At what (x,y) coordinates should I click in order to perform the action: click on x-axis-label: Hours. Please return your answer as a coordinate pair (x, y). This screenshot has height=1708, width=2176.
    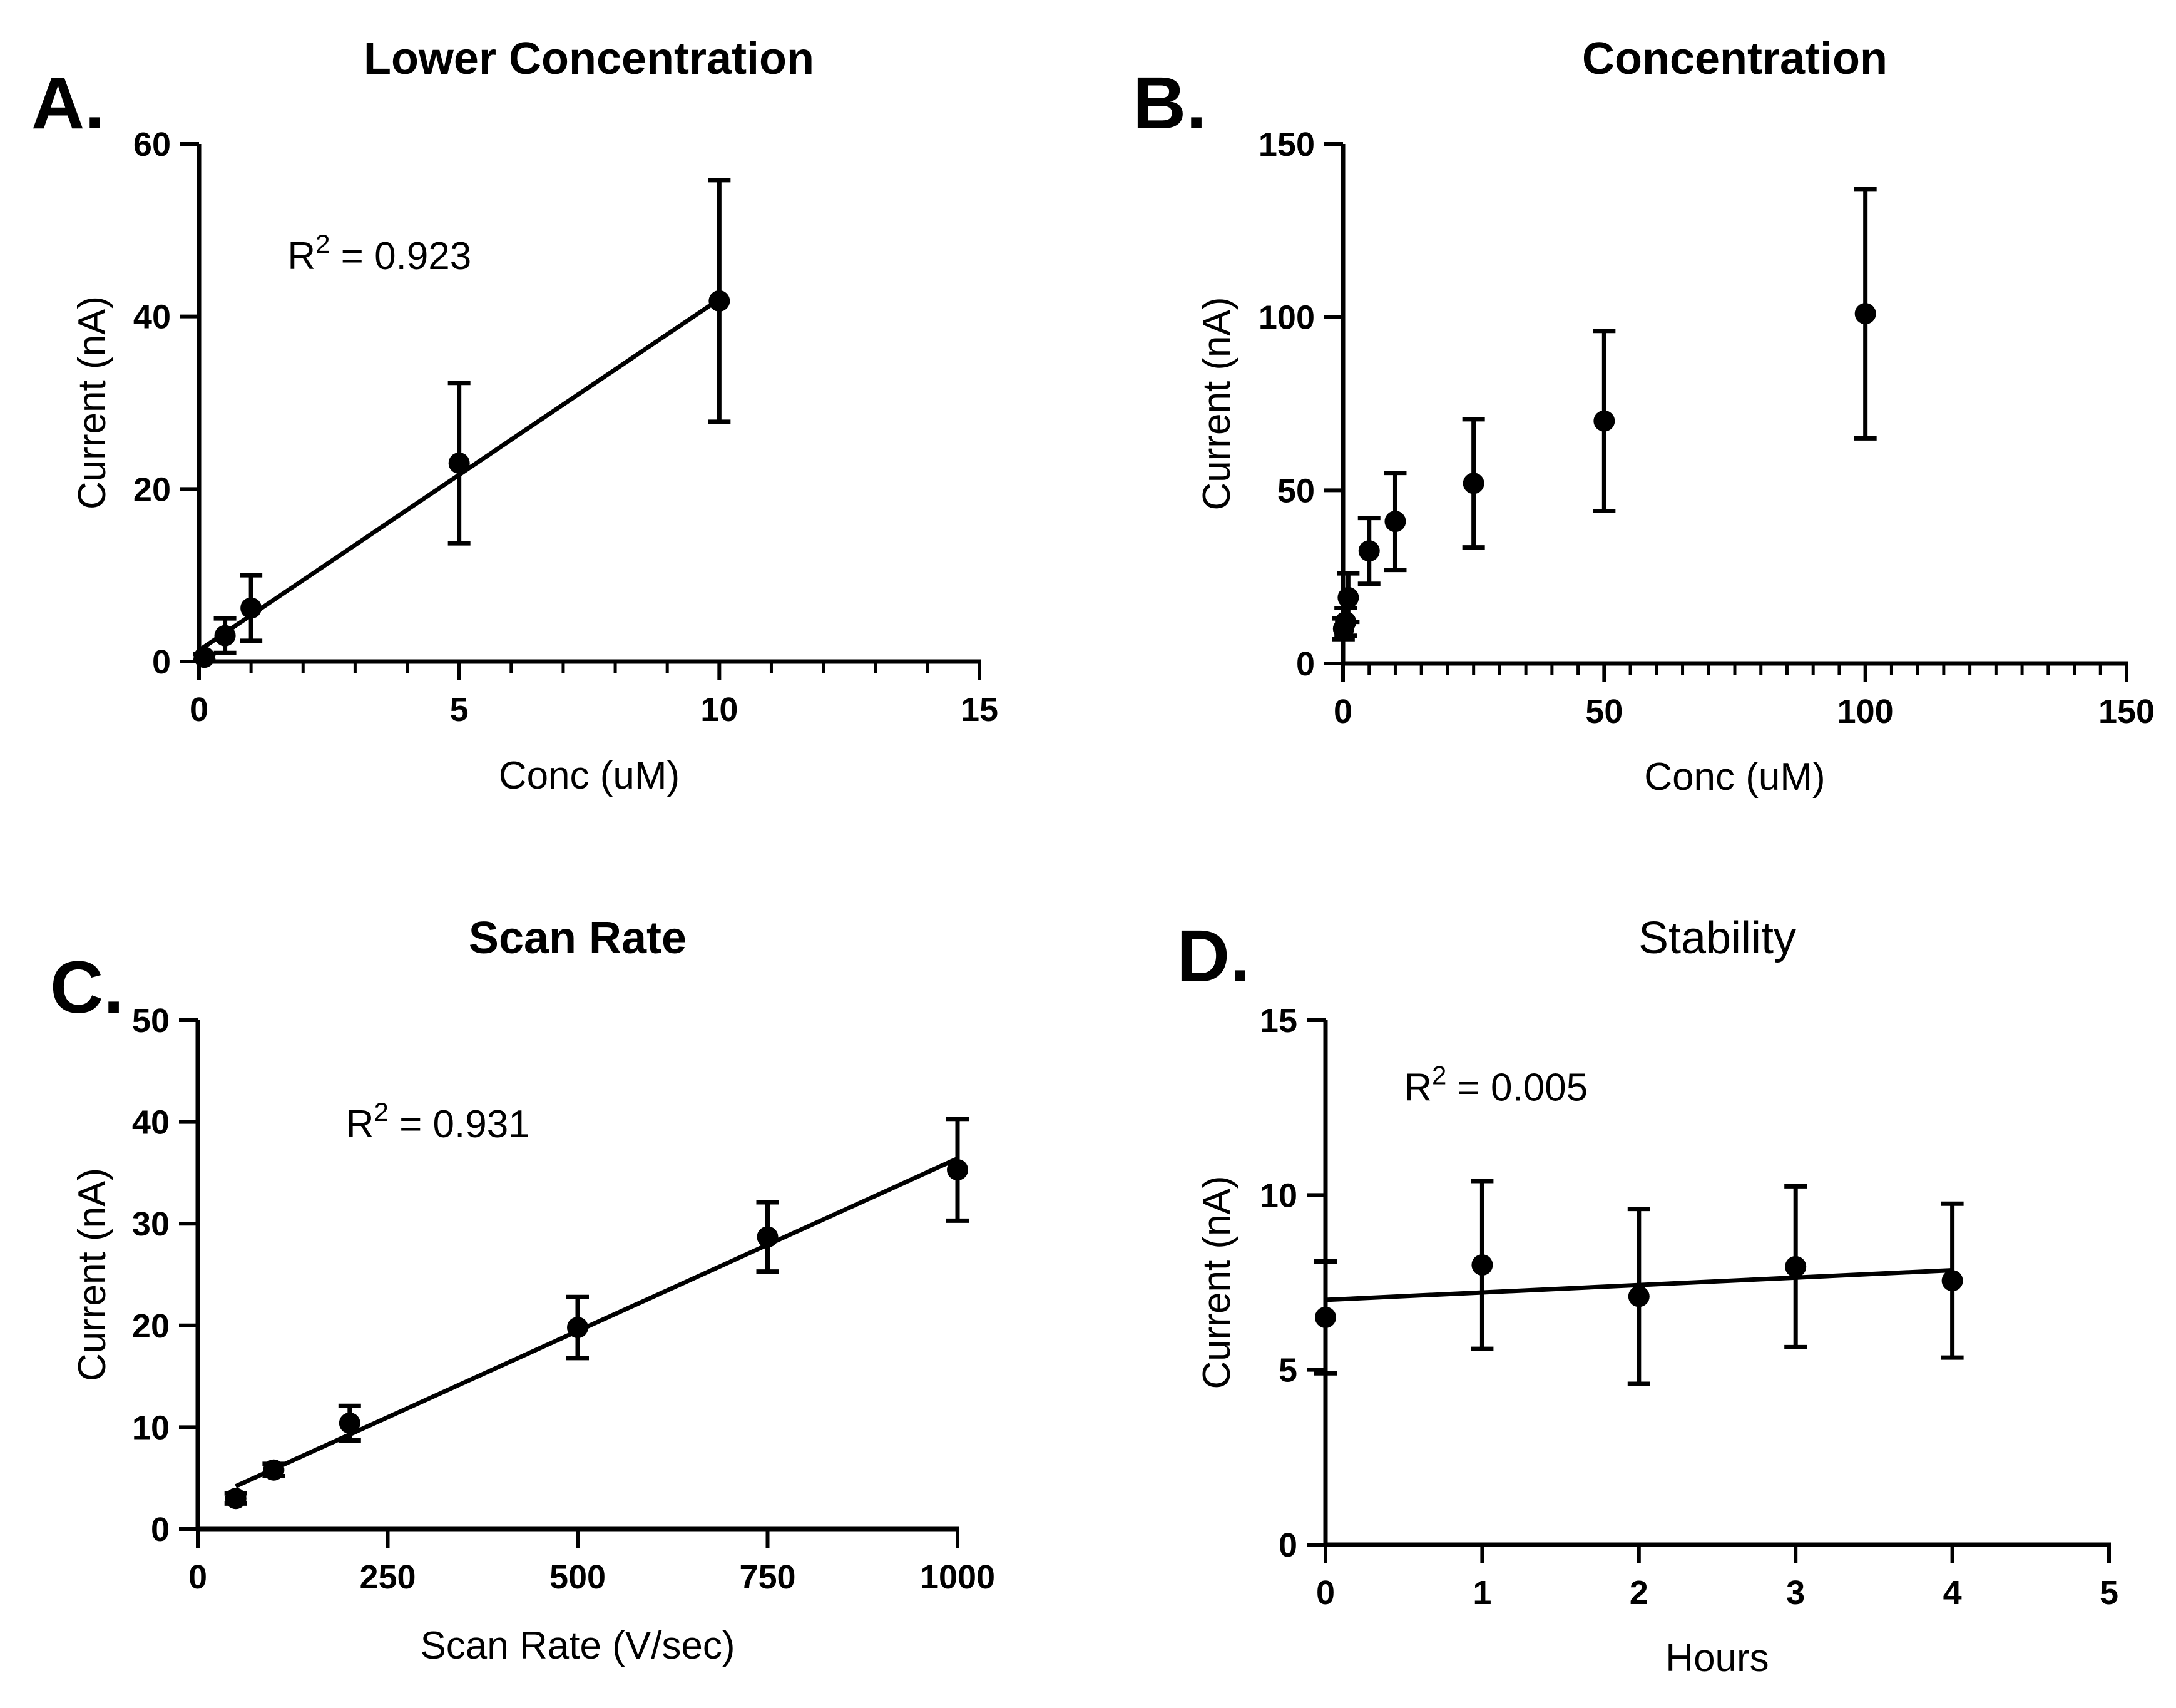
    Looking at the image, I should click on (1717, 1658).